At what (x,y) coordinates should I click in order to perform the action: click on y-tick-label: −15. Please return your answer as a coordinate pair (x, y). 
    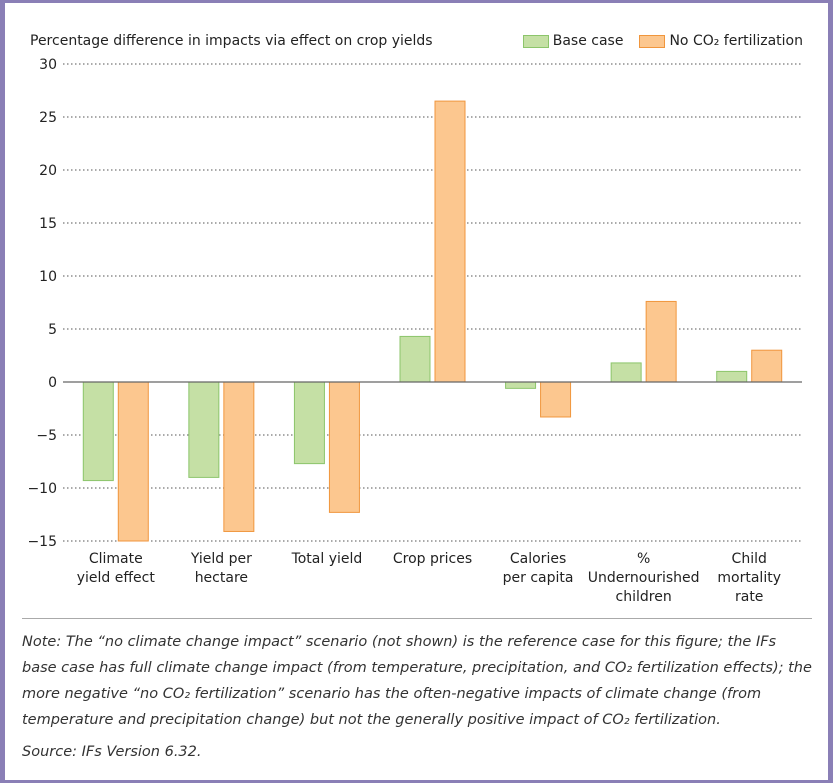
    Looking at the image, I should click on (42, 542).